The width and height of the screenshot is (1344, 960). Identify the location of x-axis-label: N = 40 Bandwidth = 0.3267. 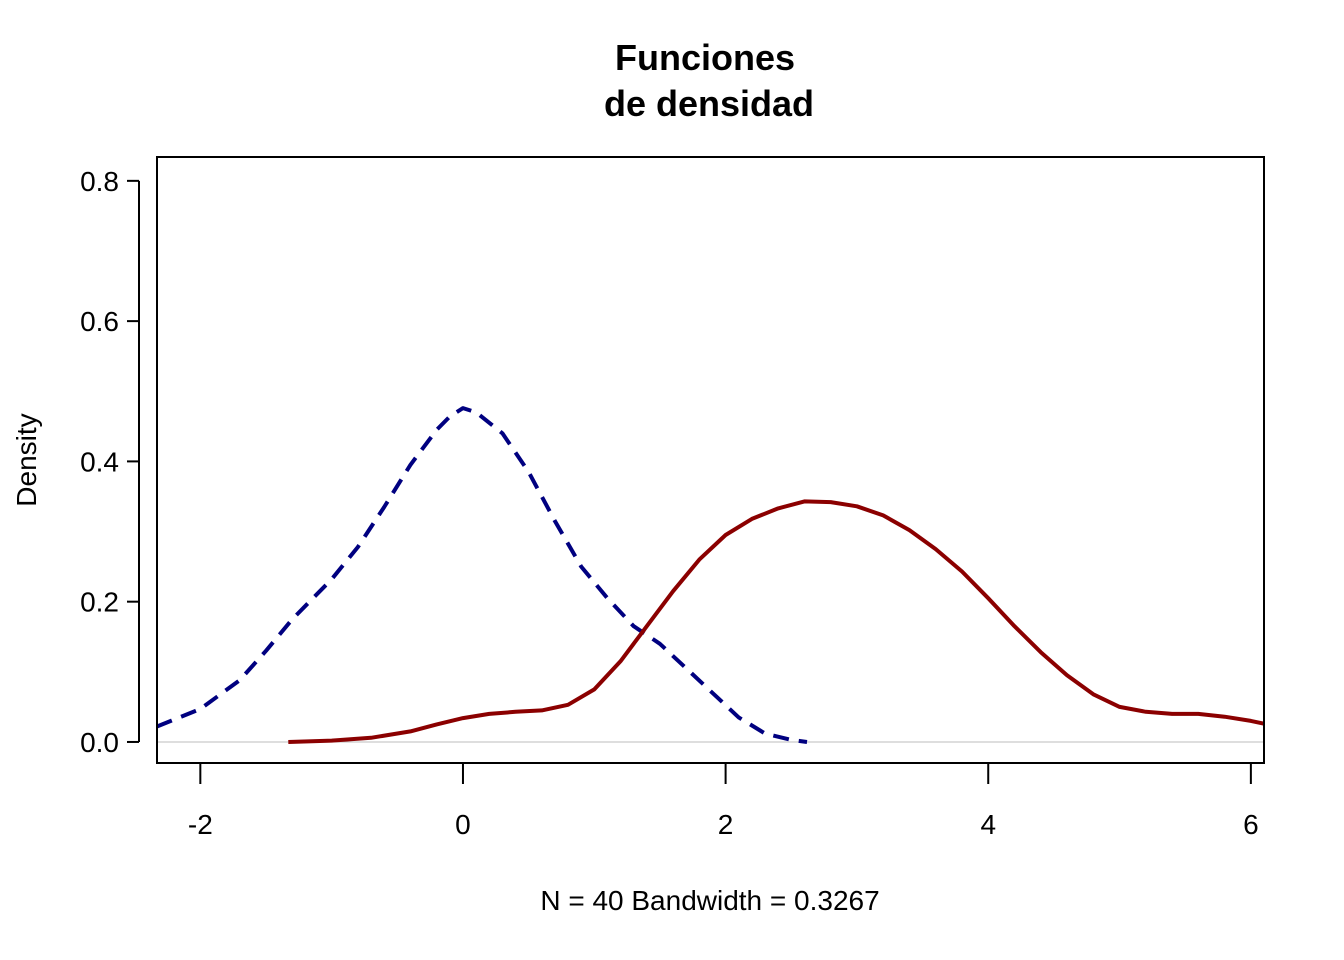
(709, 900).